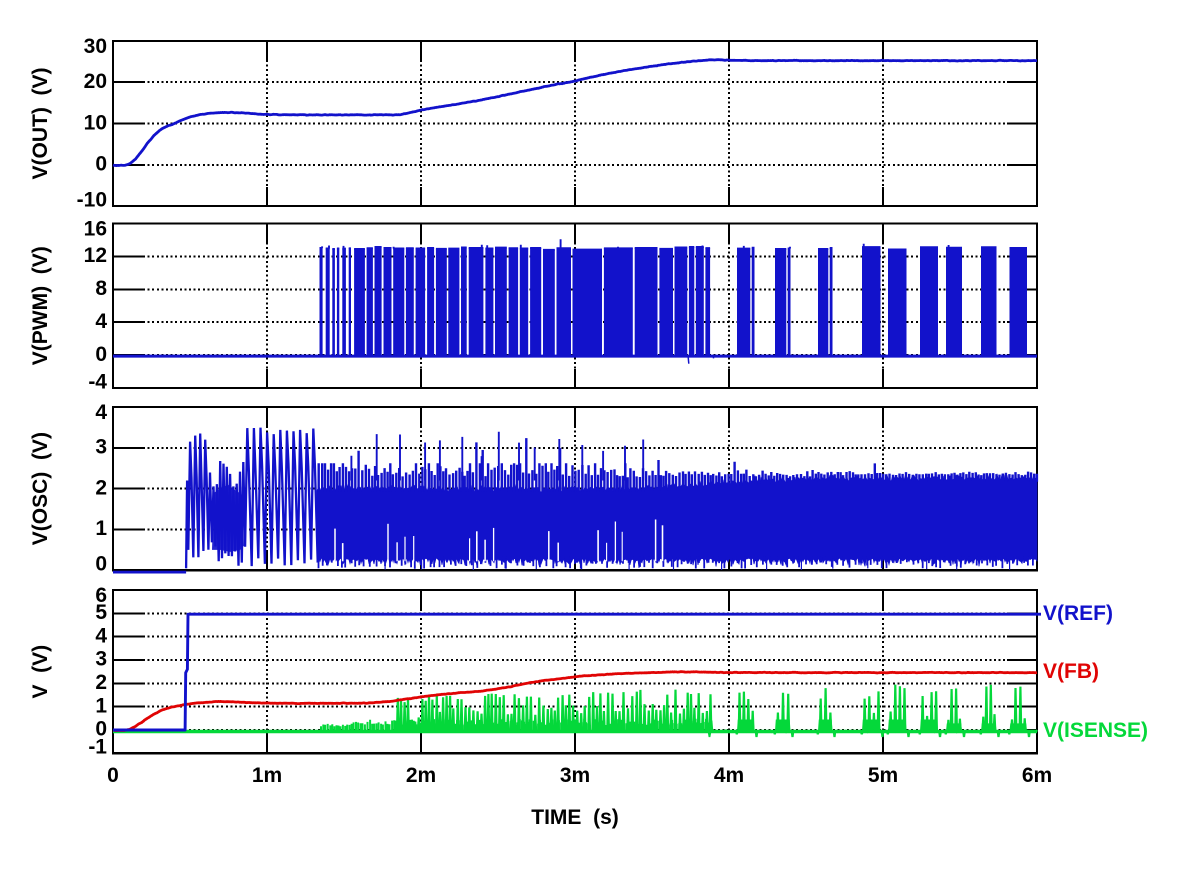 The image size is (1187, 870). What do you see at coordinates (101, 612) in the screenshot?
I see `svg-text: 5` at bounding box center [101, 612].